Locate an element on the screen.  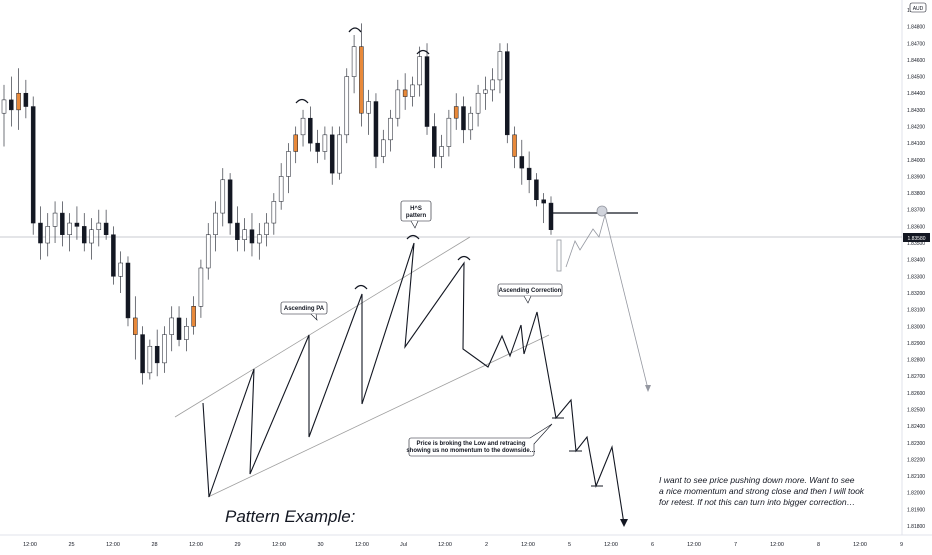
pattern-right-shoulder-arc is located at coordinates (464, 258).